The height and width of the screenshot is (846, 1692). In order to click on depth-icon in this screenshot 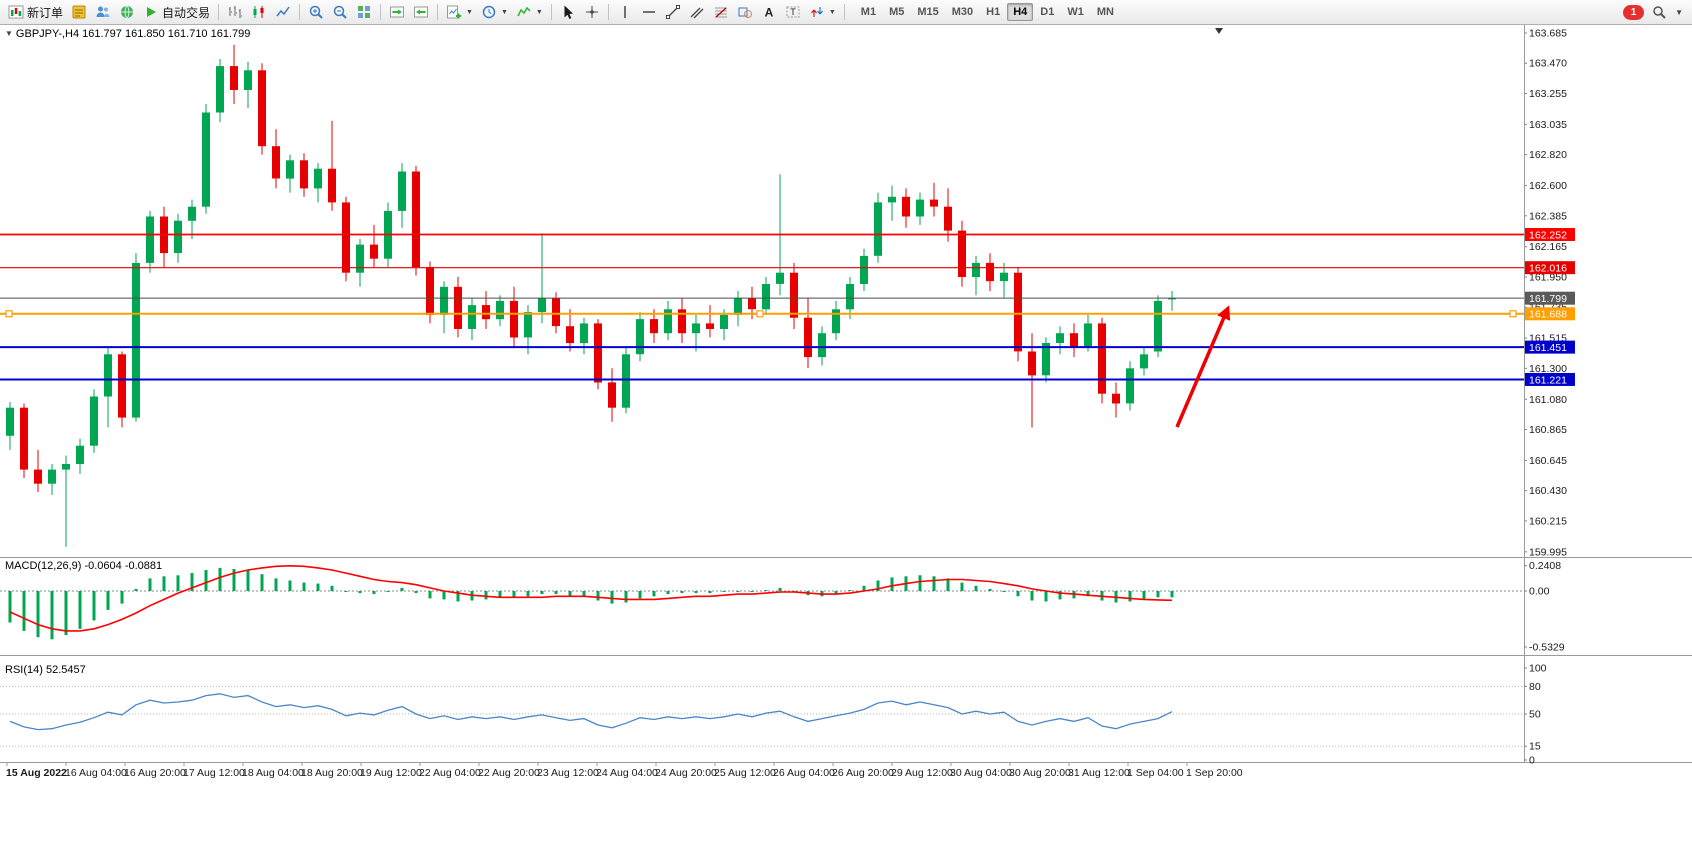, I will do `click(79, 12)`.